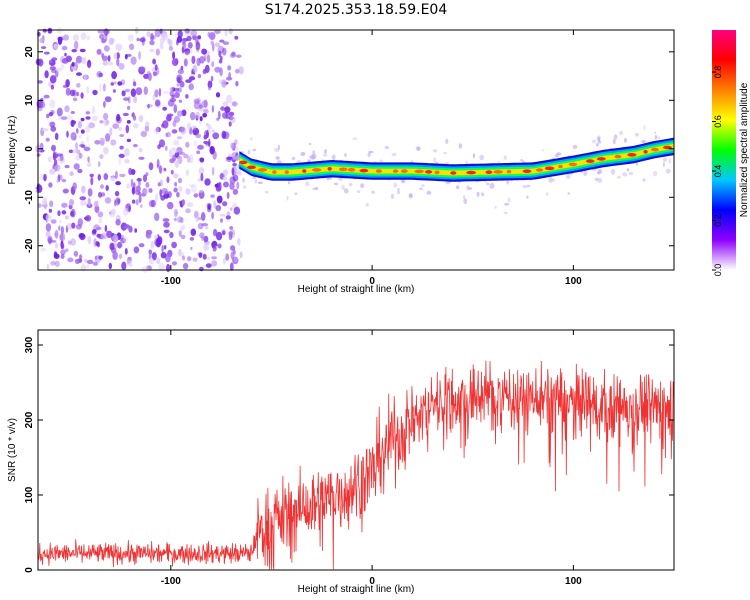  I want to click on y-tick-label: 300, so click(29, 344).